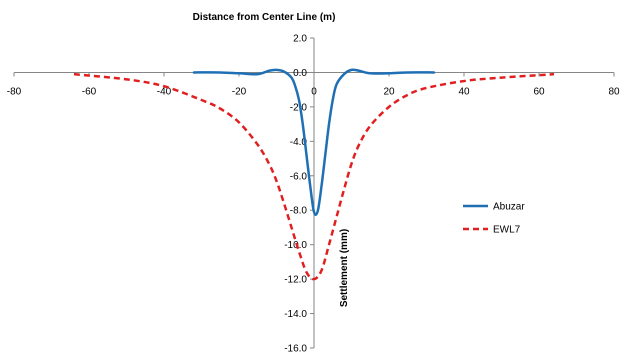 The height and width of the screenshot is (356, 625). I want to click on y-tick-label: -8.0, so click(299, 211).